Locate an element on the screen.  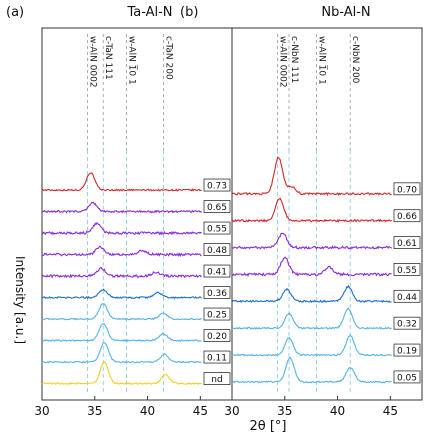
diffractogram-series-0.11 is located at coordinates (121, 352).